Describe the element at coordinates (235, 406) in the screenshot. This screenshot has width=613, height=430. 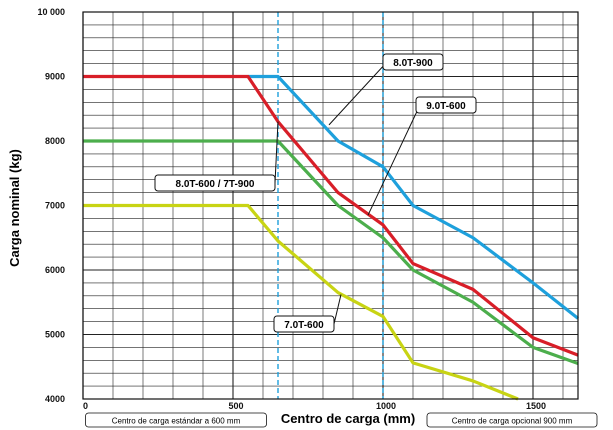
I see `x-tick-label: 500` at that location.